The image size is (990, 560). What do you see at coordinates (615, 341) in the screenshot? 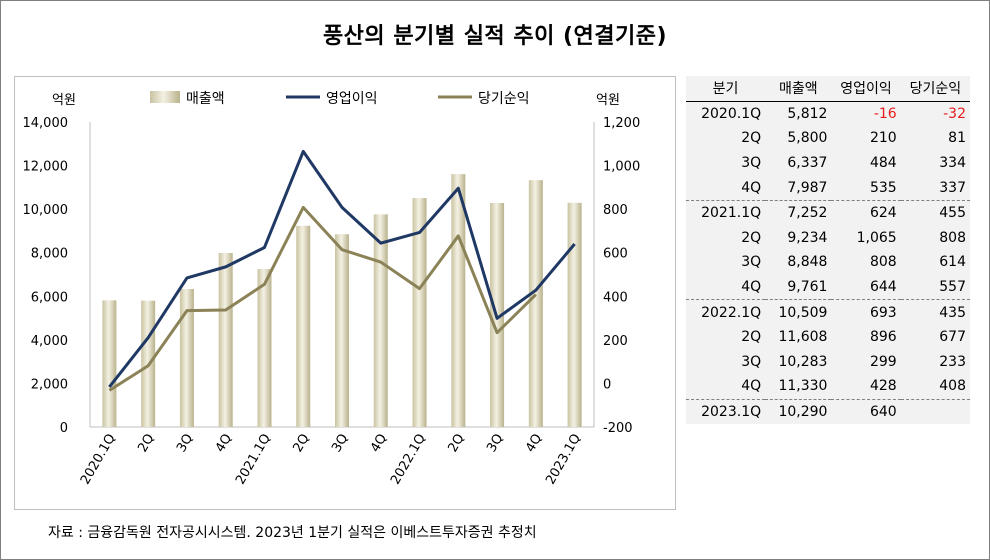
I see `right-tick-label: 200` at bounding box center [615, 341].